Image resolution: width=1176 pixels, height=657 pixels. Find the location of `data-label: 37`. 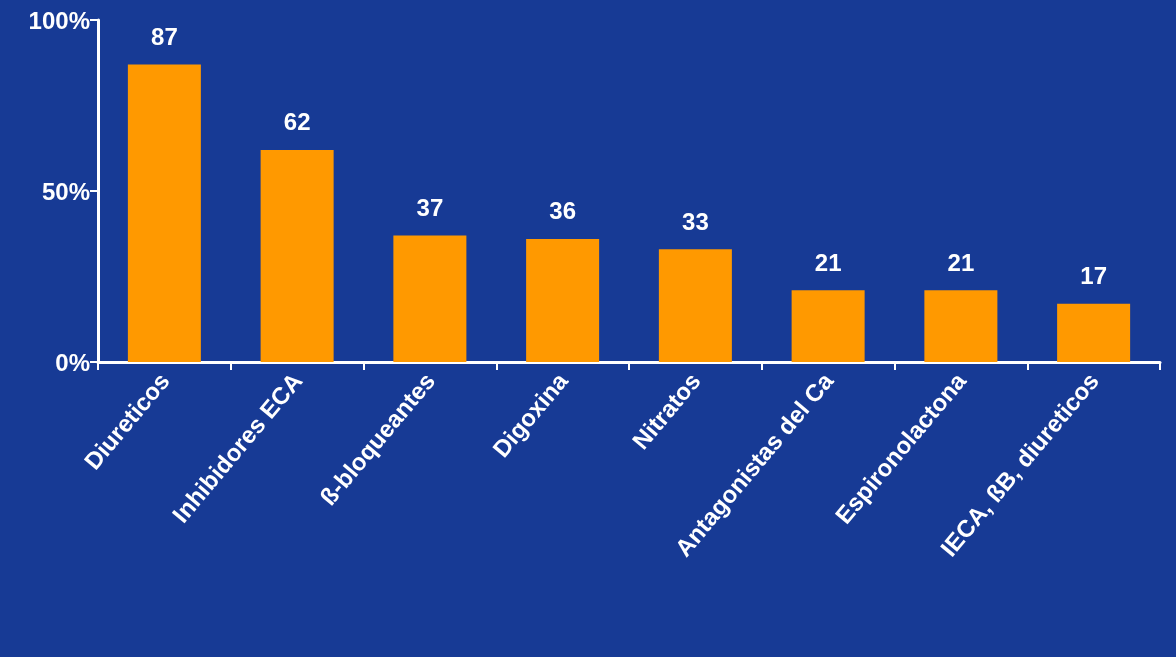

data-label: 37 is located at coordinates (430, 207).